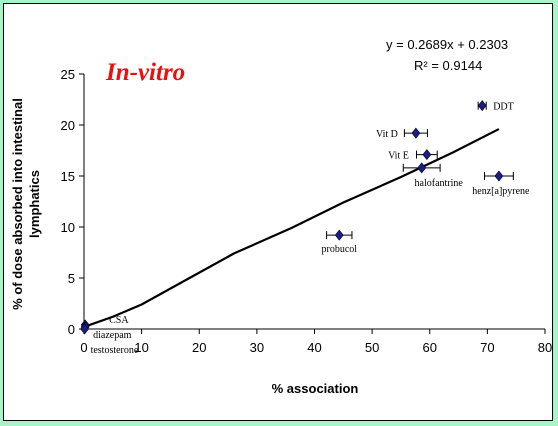  Describe the element at coordinates (501, 191) in the screenshot. I see `point-label-henz-a-pyrene: henz[a]pyrene` at that location.